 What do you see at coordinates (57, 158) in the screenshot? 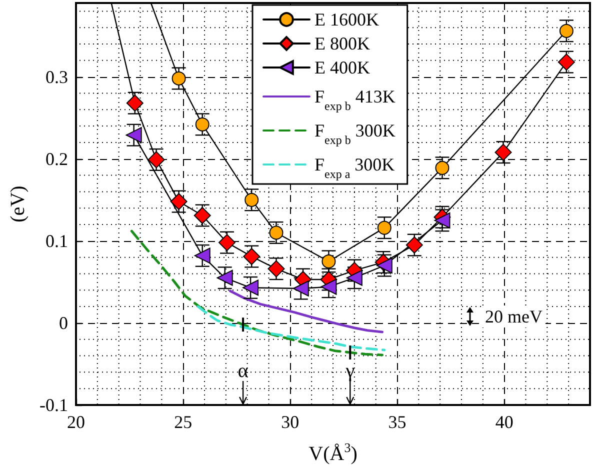
I see `y-tick-label: 0.2` at bounding box center [57, 158].